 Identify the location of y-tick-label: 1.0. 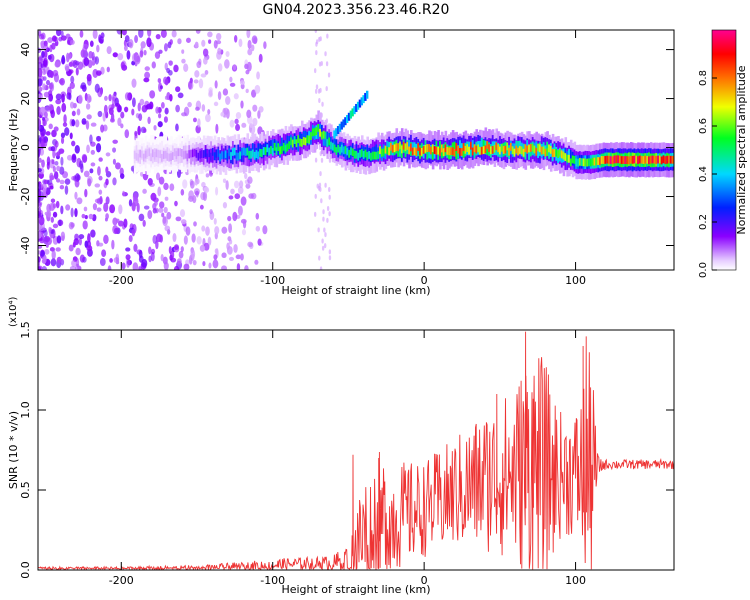
(25, 410).